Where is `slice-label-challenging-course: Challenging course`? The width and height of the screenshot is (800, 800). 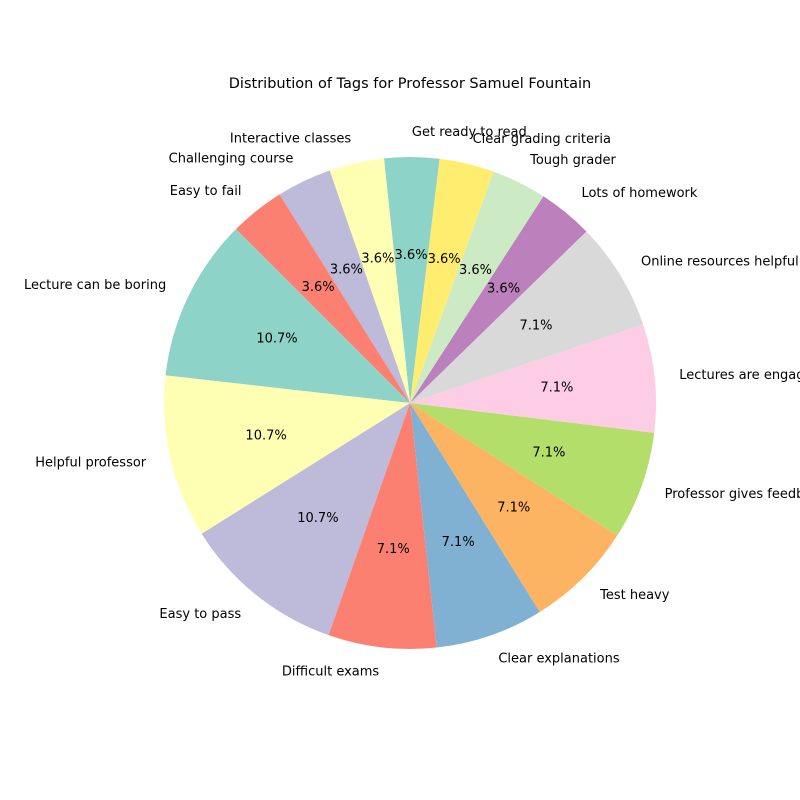
slice-label-challenging-course: Challenging course is located at coordinates (231, 158).